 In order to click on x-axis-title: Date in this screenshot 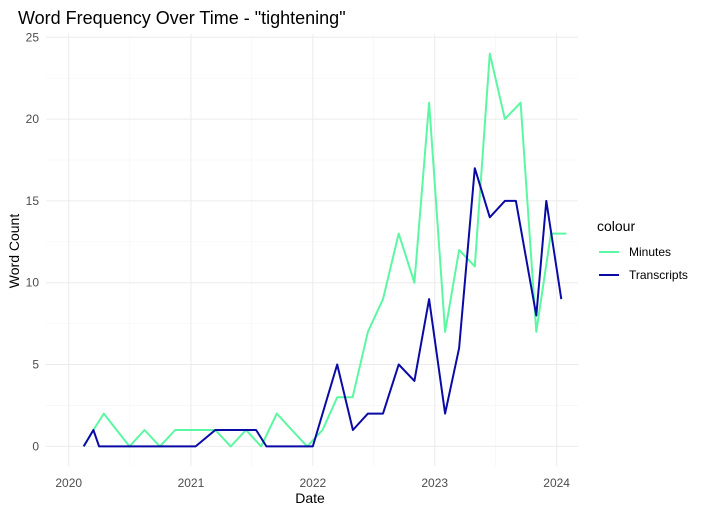, I will do `click(310, 498)`.